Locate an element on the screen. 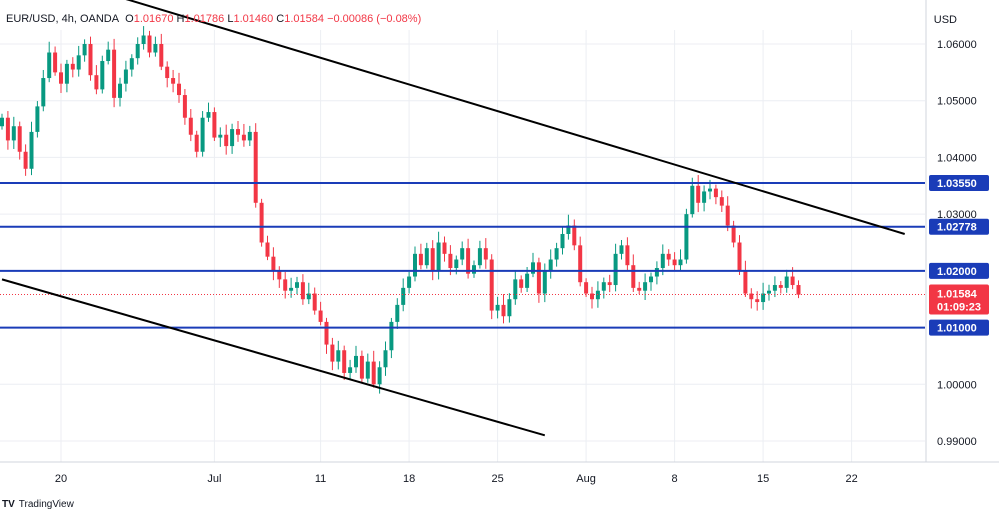 This screenshot has height=513, width=999. level-price-badge: 1.01000 is located at coordinates (959, 327).